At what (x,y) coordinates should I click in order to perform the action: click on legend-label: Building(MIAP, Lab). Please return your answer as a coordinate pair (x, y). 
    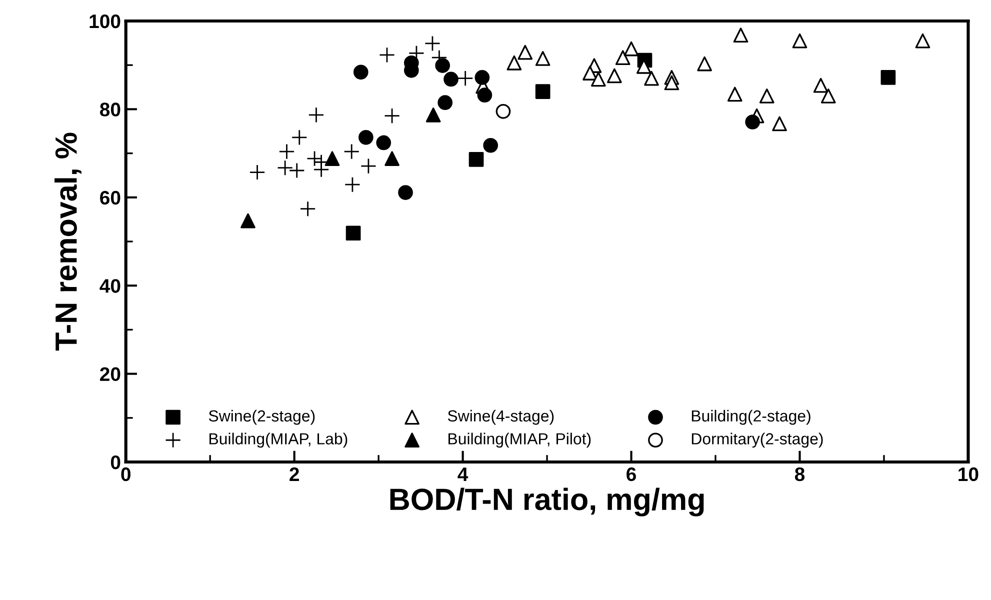
    Looking at the image, I should click on (279, 440).